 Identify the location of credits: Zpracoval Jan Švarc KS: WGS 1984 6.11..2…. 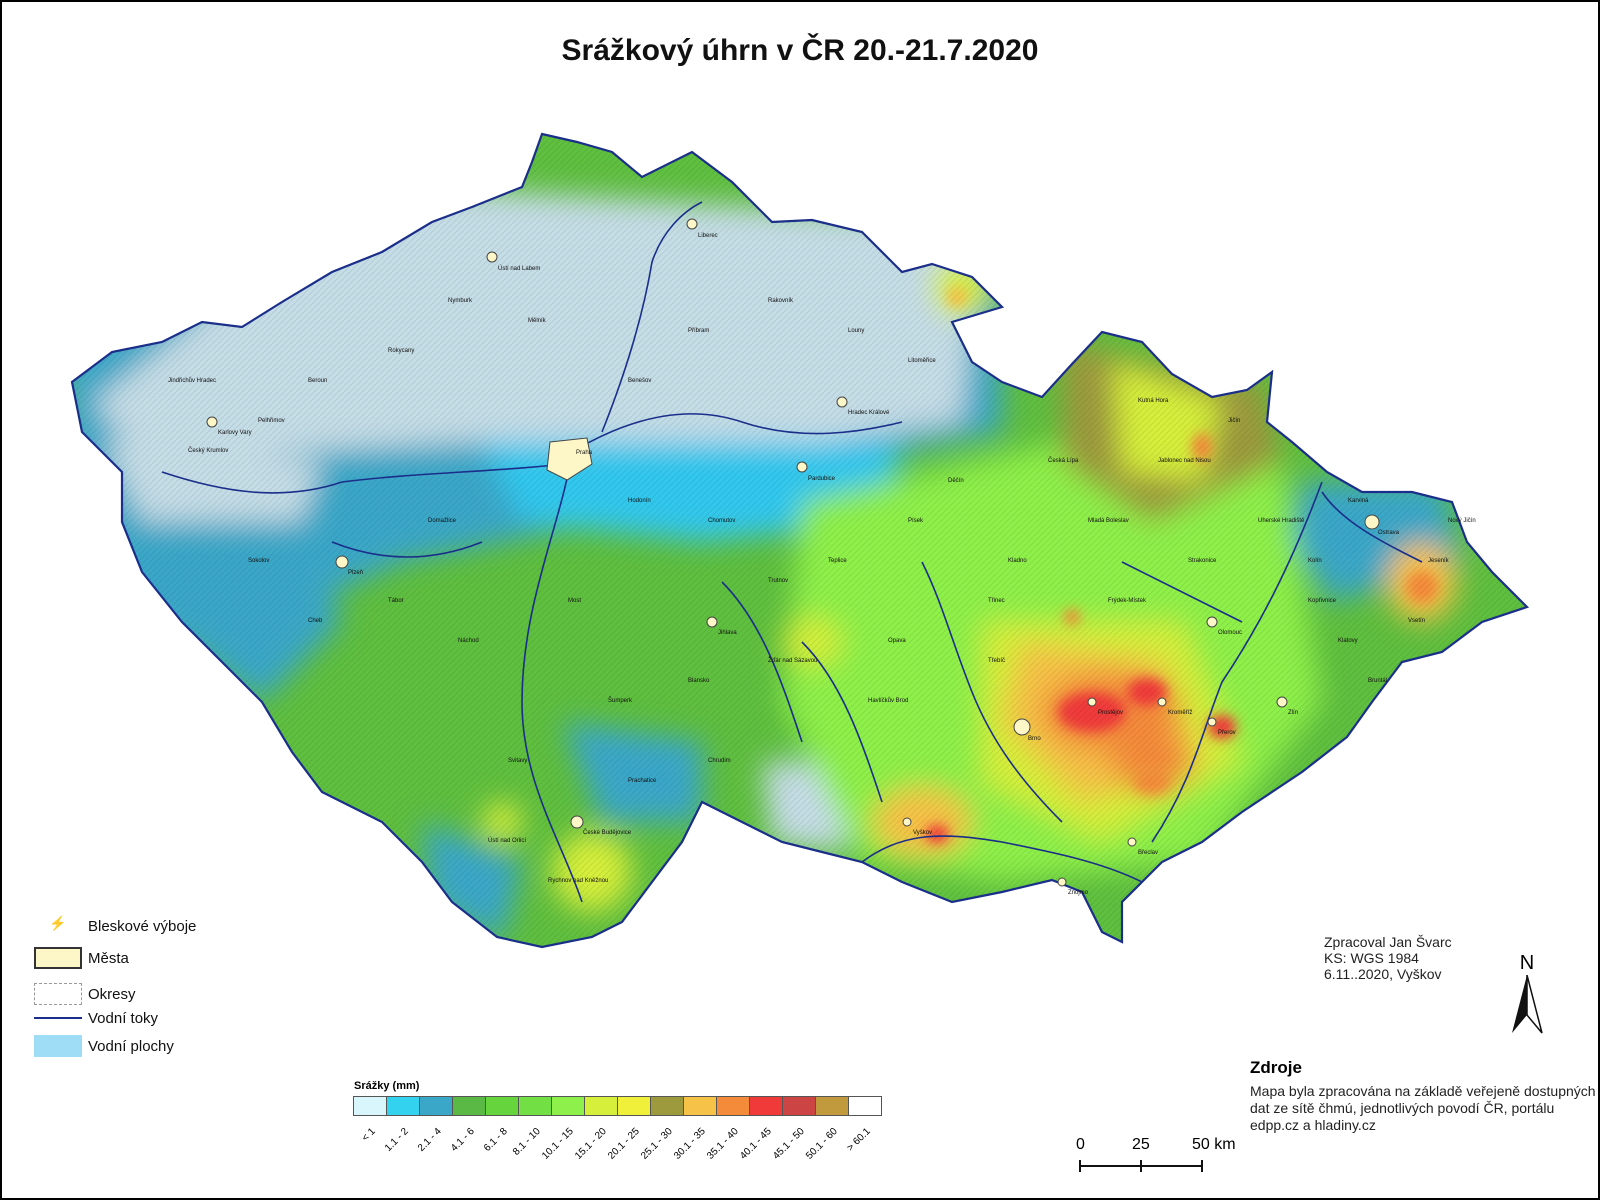
(1388, 958).